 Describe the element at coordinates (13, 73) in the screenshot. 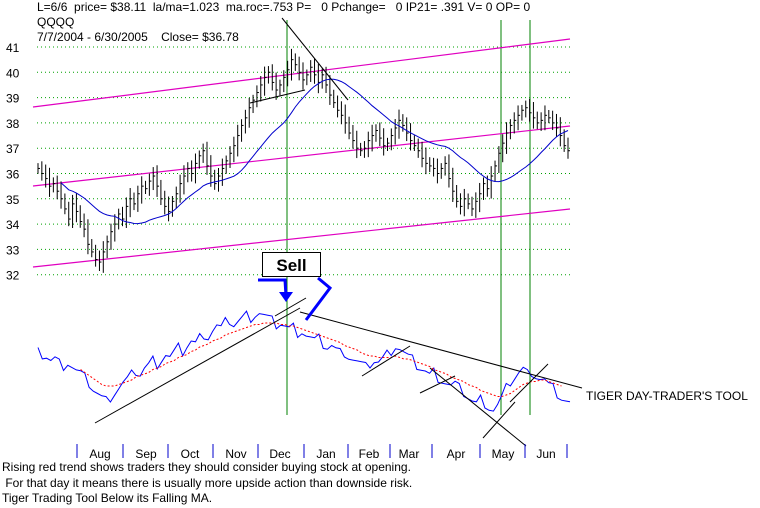

I see `y-tick-label: 40` at that location.